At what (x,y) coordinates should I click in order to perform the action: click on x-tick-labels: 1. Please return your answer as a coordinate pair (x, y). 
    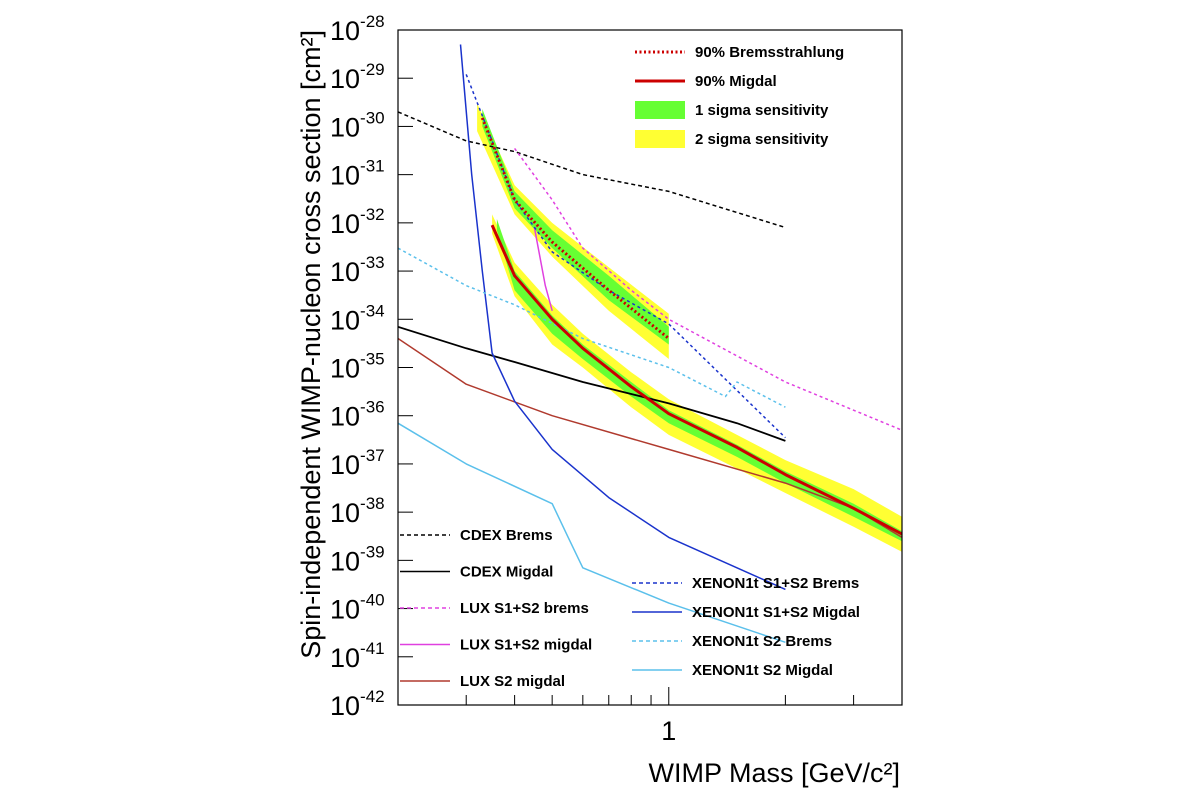
    Looking at the image, I should click on (668, 731).